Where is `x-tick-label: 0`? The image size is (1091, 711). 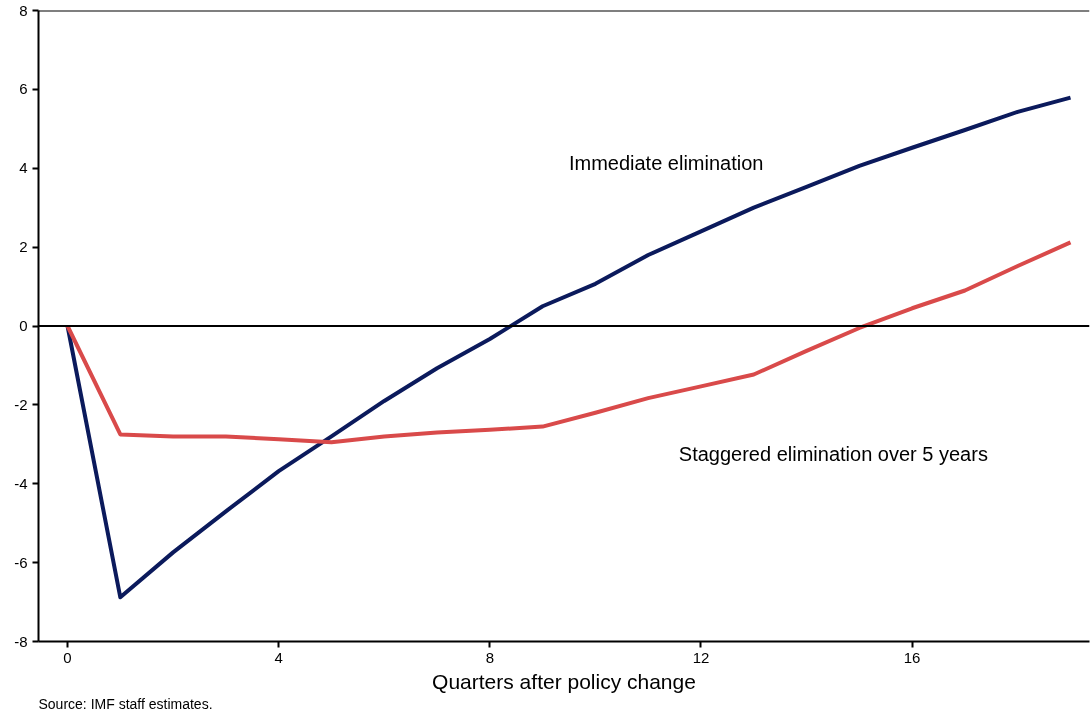
x-tick-label: 0 is located at coordinates (67, 657).